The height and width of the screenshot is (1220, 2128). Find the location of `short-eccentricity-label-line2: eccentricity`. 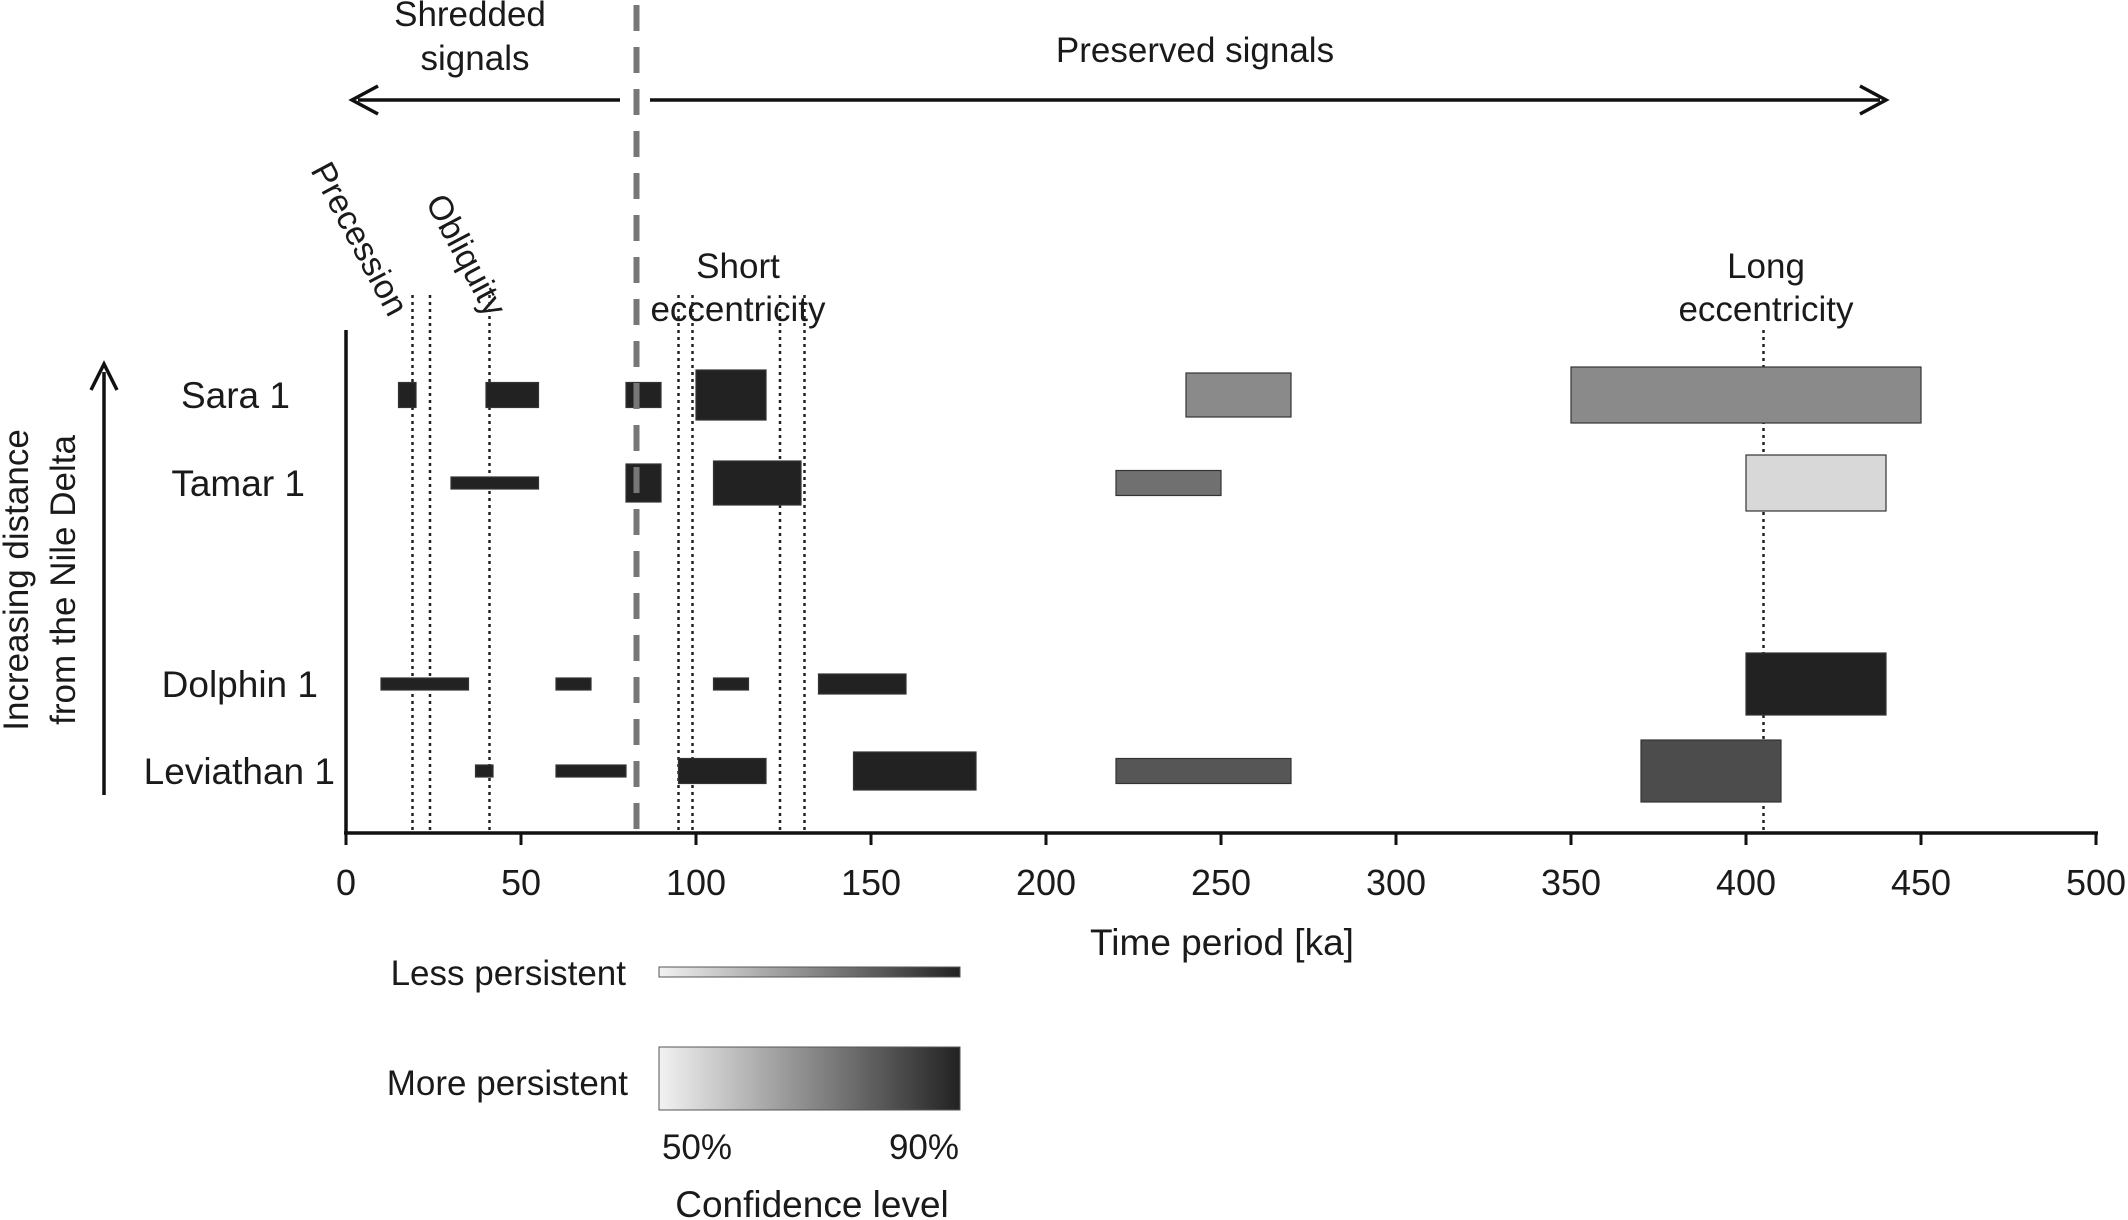

short-eccentricity-label-line2: eccentricity is located at coordinates (738, 309).